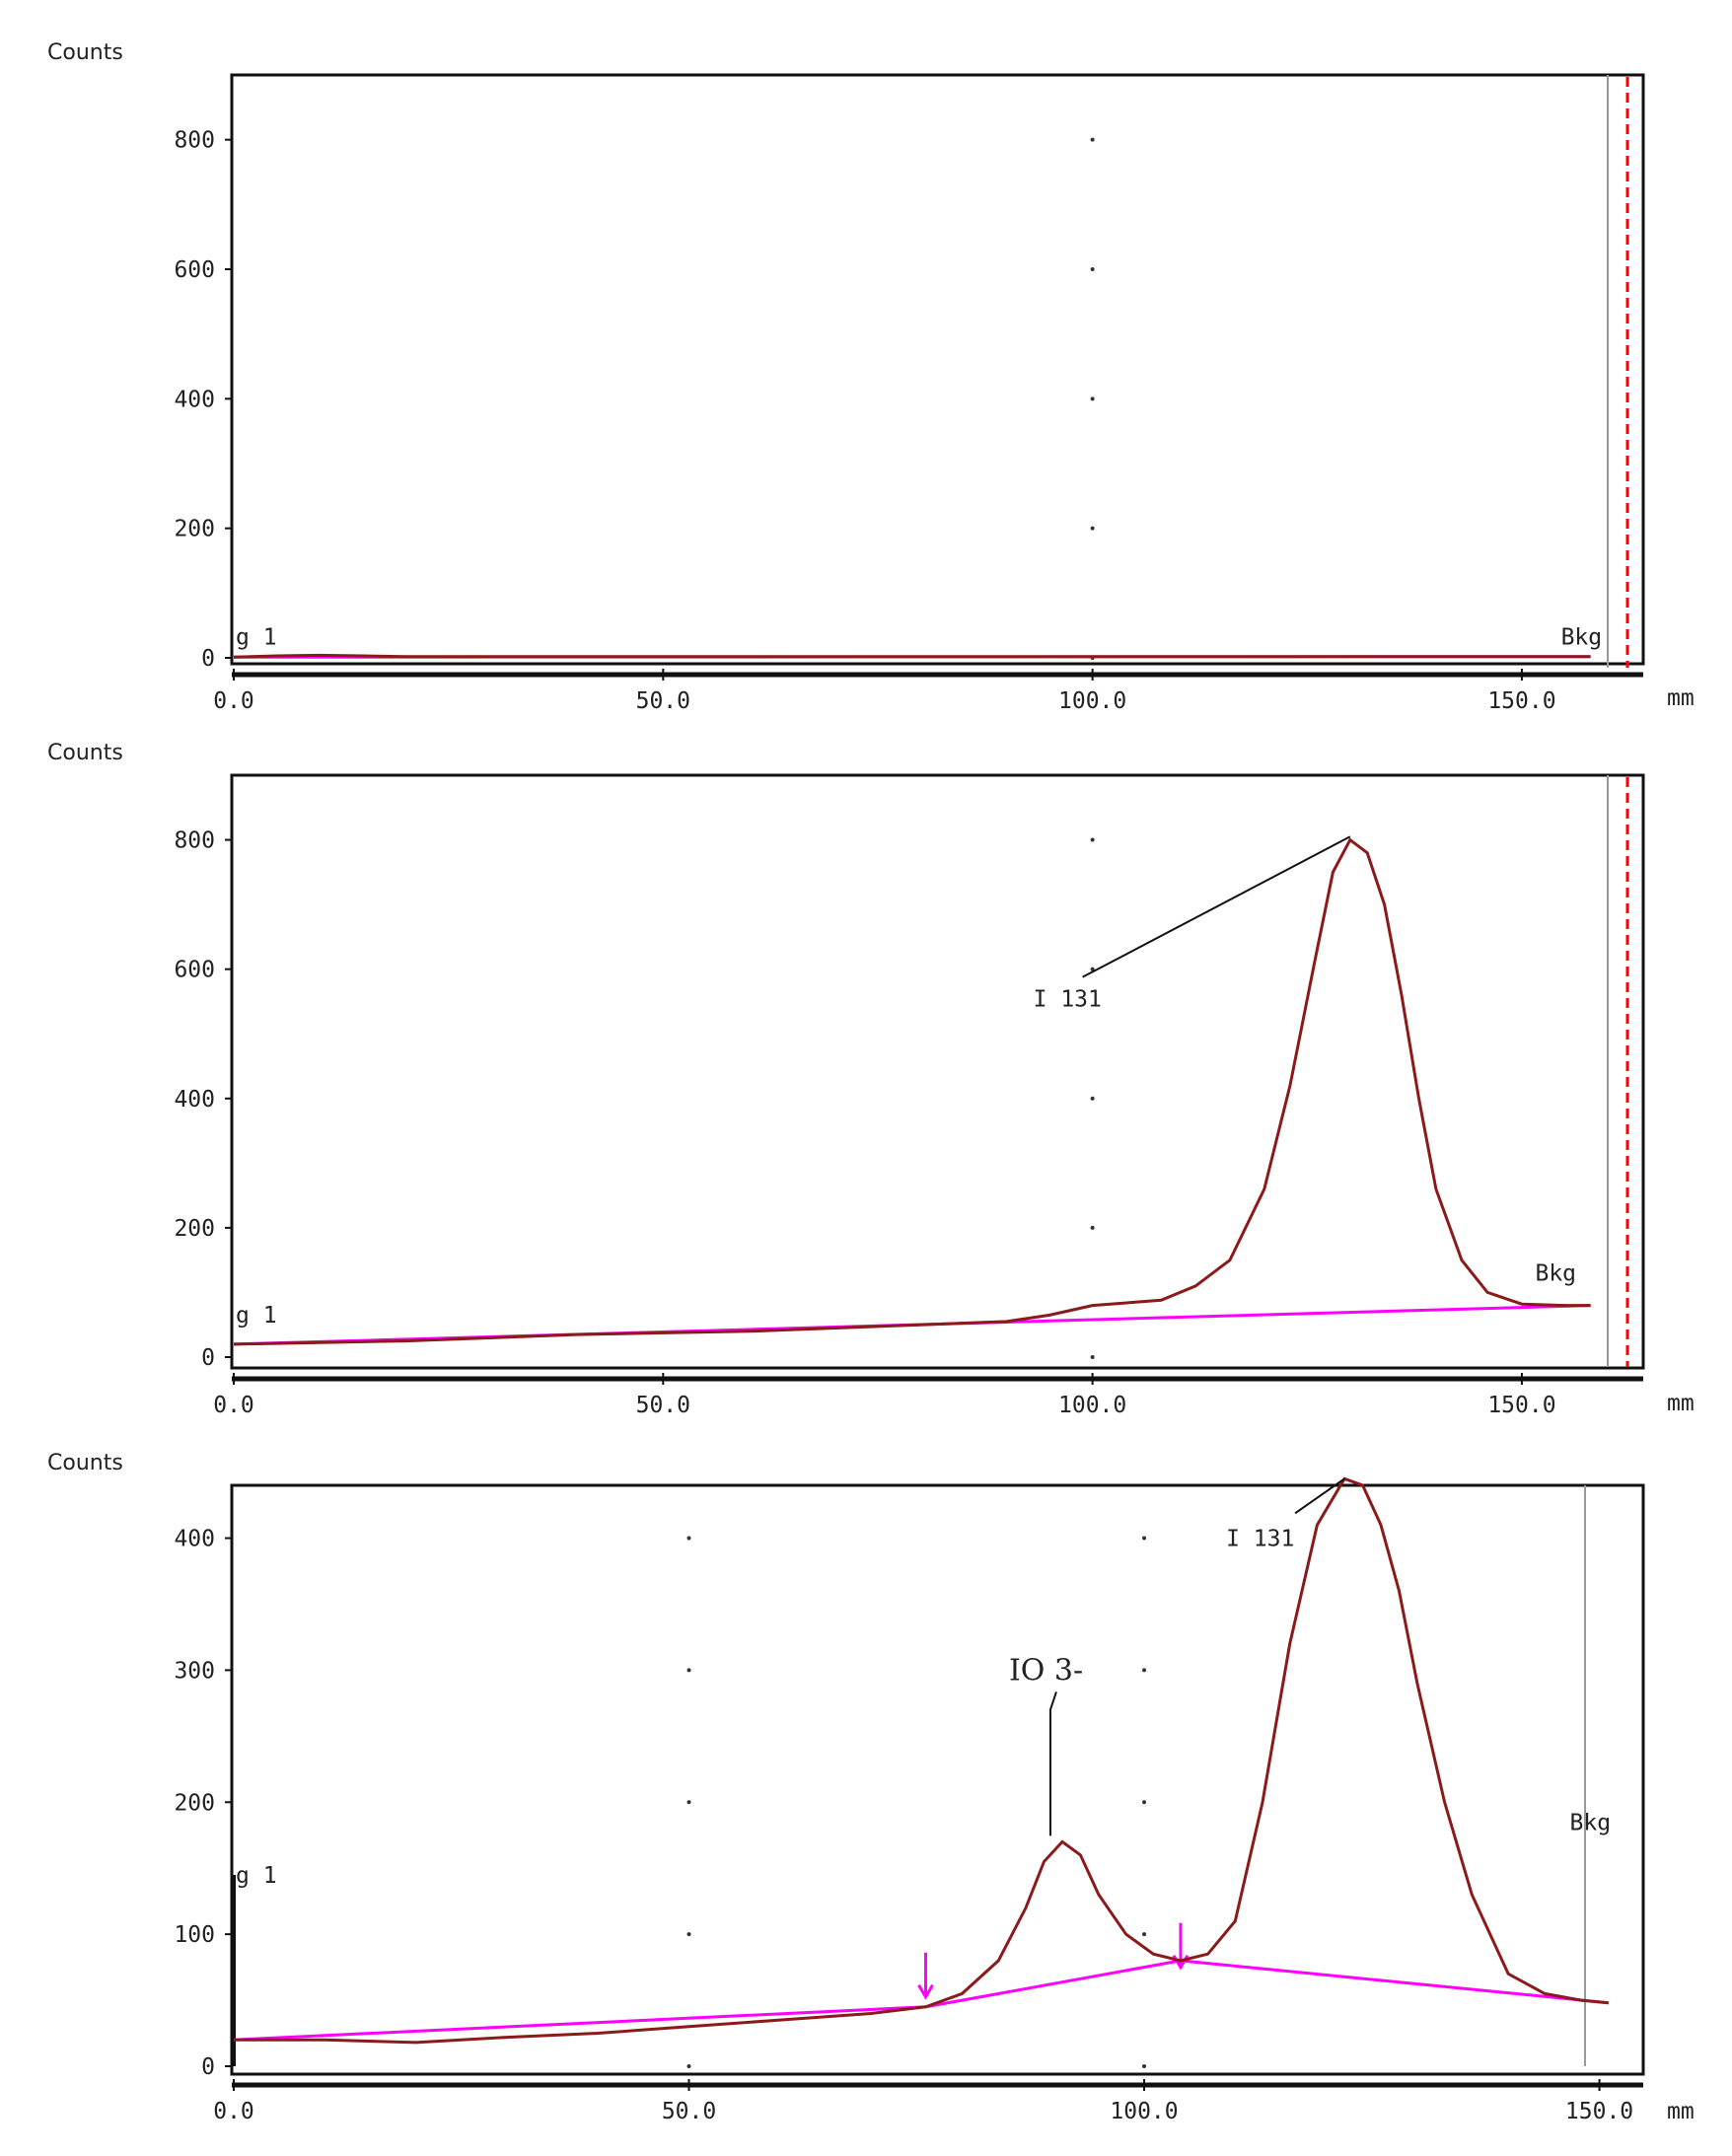 The height and width of the screenshot is (2156, 1732). Describe the element at coordinates (926, 1992) in the screenshot. I see `region-arrow-head` at that location.